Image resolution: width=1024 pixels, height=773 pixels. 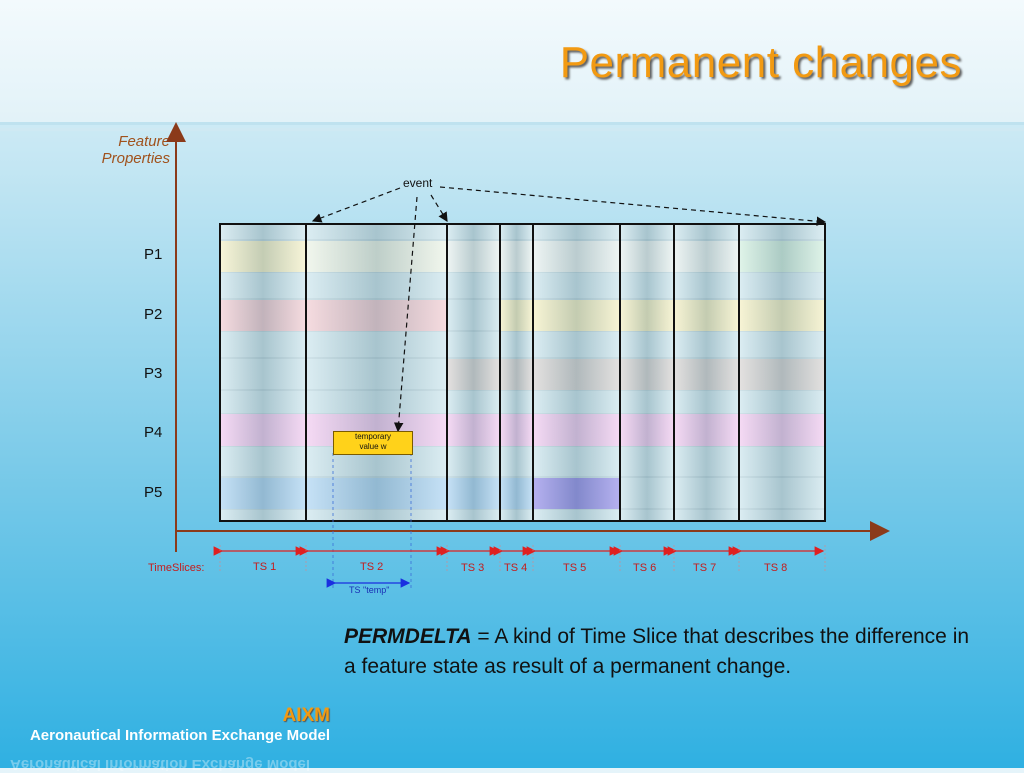 What do you see at coordinates (153, 492) in the screenshot?
I see `property-label-p5: P5` at bounding box center [153, 492].